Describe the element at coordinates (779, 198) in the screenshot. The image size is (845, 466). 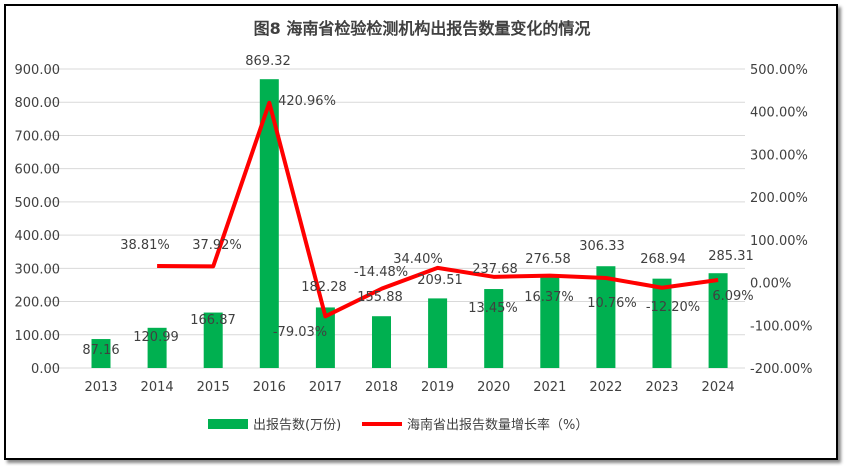
I see `right-axis-tick: 200.00%` at that location.